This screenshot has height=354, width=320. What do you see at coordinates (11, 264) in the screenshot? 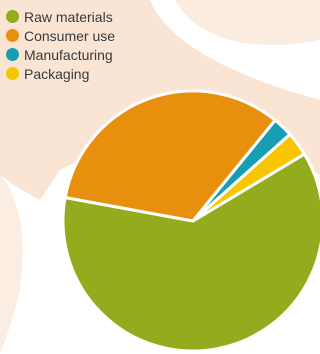
I see `background-blob-left` at bounding box center [11, 264].